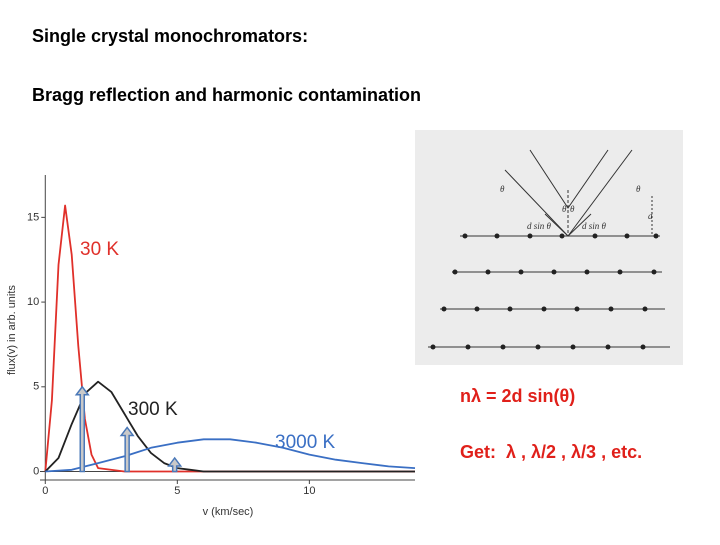 This screenshot has width=720, height=545. Describe the element at coordinates (99, 249) in the screenshot. I see `series-label: 30 K` at that location.